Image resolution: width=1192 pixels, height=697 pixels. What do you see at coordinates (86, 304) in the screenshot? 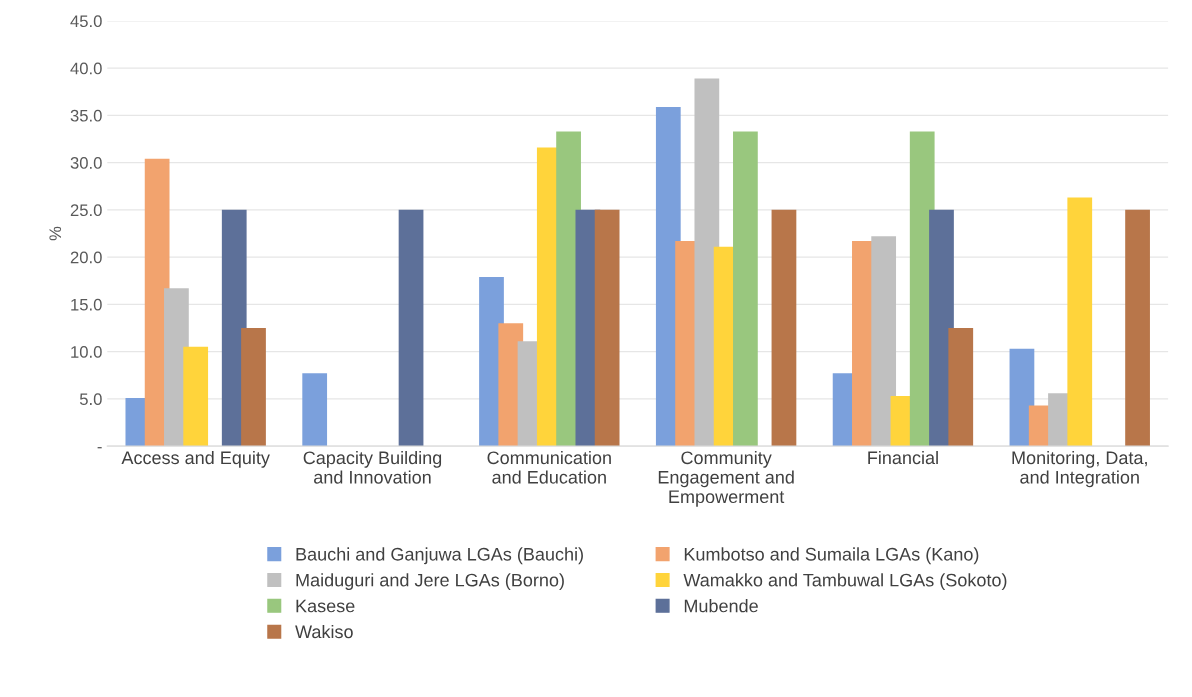
I see `y-tick-label: 15.0` at bounding box center [86, 304].